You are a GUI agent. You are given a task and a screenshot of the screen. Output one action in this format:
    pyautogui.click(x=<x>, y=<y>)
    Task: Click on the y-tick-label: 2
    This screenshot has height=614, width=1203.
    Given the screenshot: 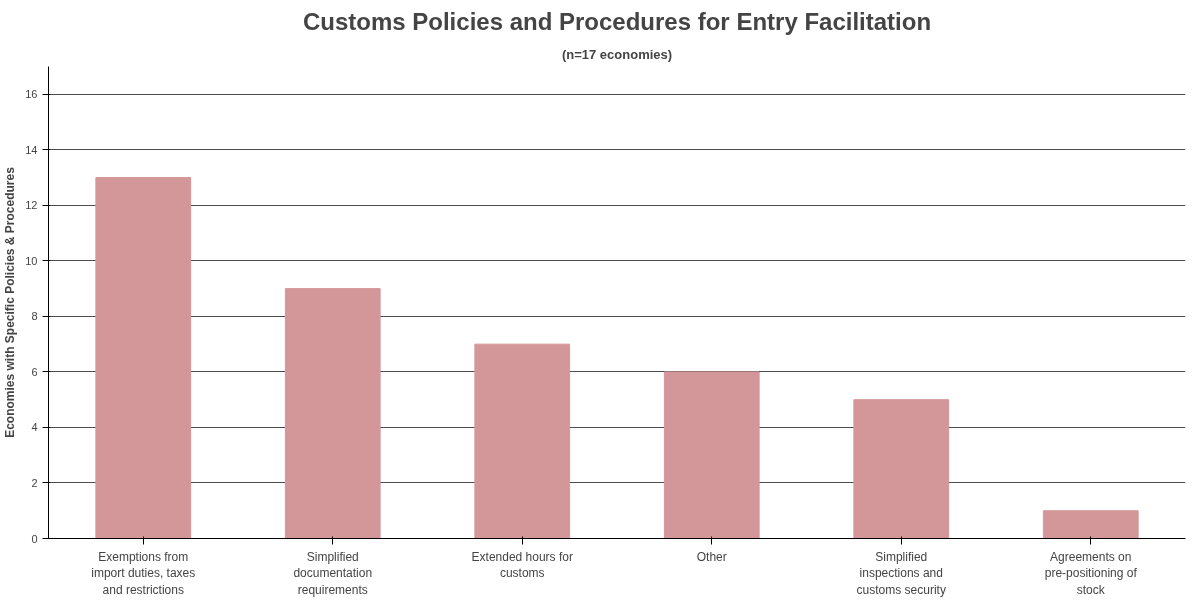 What is the action you would take?
    pyautogui.click(x=34, y=482)
    